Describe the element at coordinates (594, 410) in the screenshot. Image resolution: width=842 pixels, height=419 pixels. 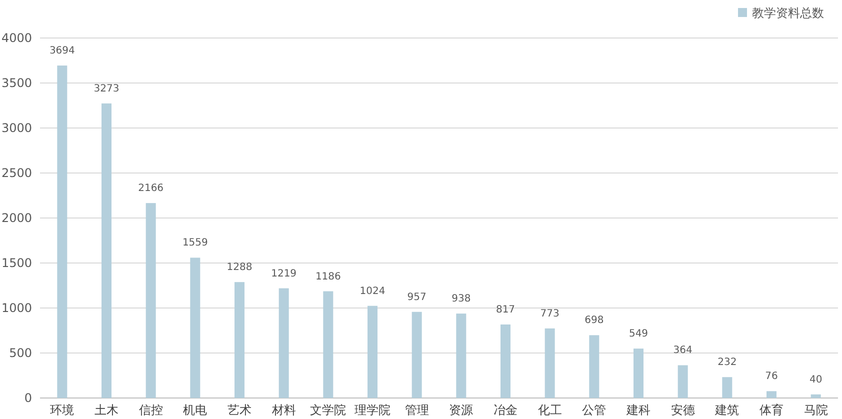
I see `x-tick-label: 公管` at that location.